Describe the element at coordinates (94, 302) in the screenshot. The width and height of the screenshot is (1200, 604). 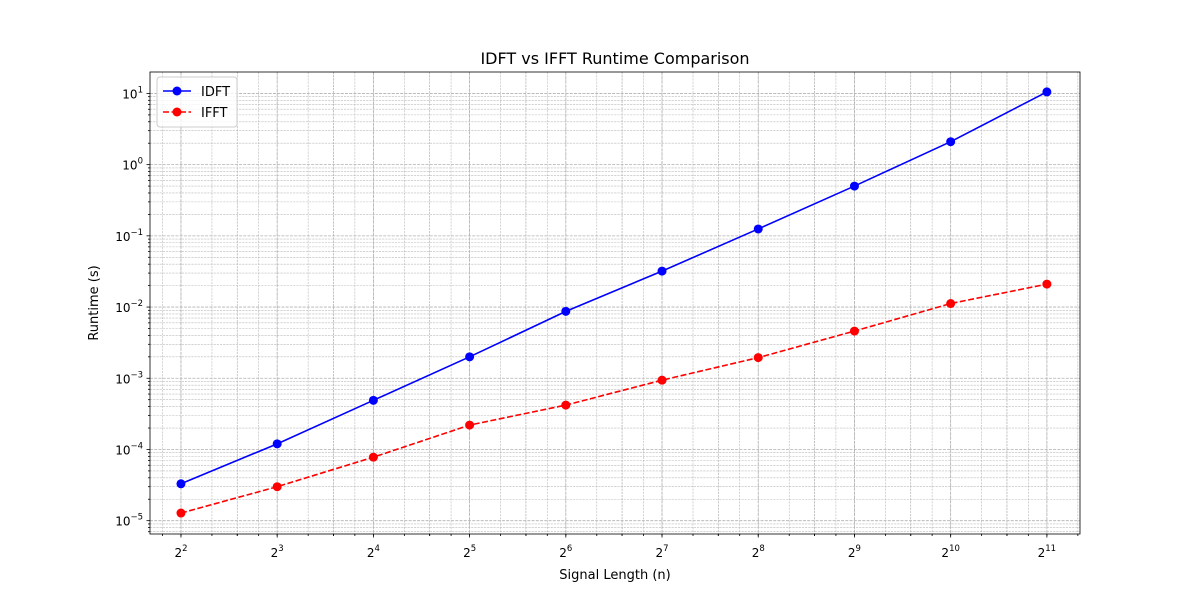
I see `y-axis-label: Runtime (s)` at that location.